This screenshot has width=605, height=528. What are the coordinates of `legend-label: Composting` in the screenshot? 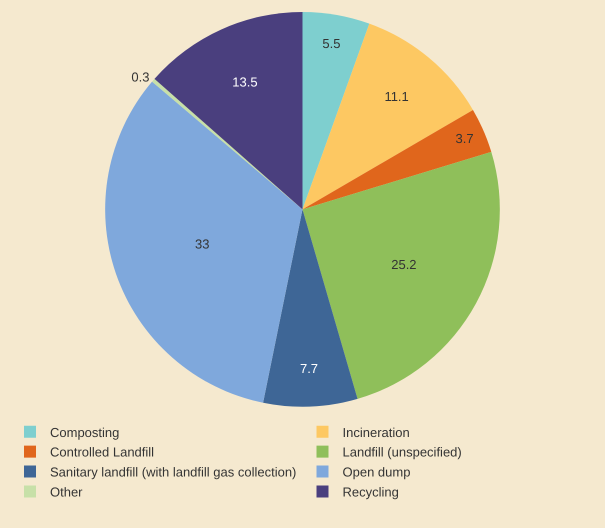 It's located at (85, 432).